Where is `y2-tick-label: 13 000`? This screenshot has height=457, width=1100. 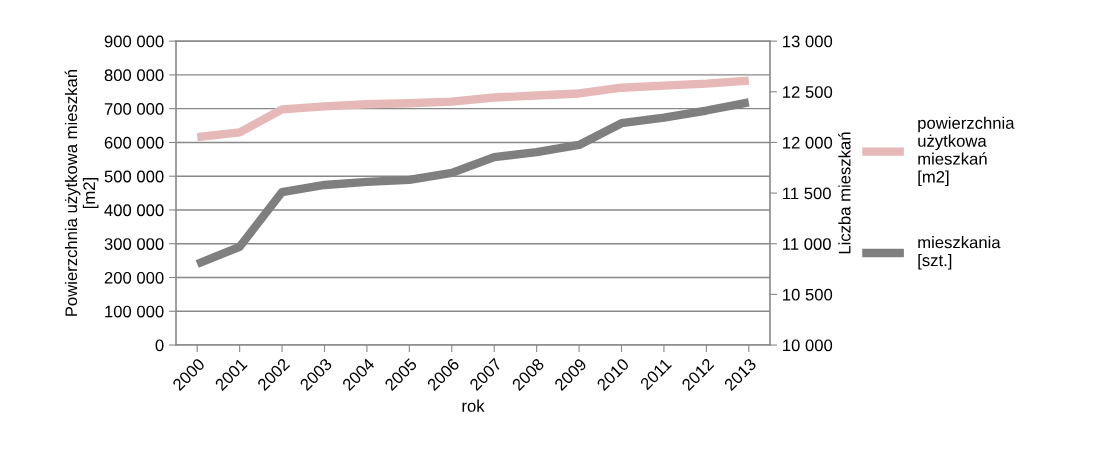
y2-tick-label: 13 000 is located at coordinates (808, 41).